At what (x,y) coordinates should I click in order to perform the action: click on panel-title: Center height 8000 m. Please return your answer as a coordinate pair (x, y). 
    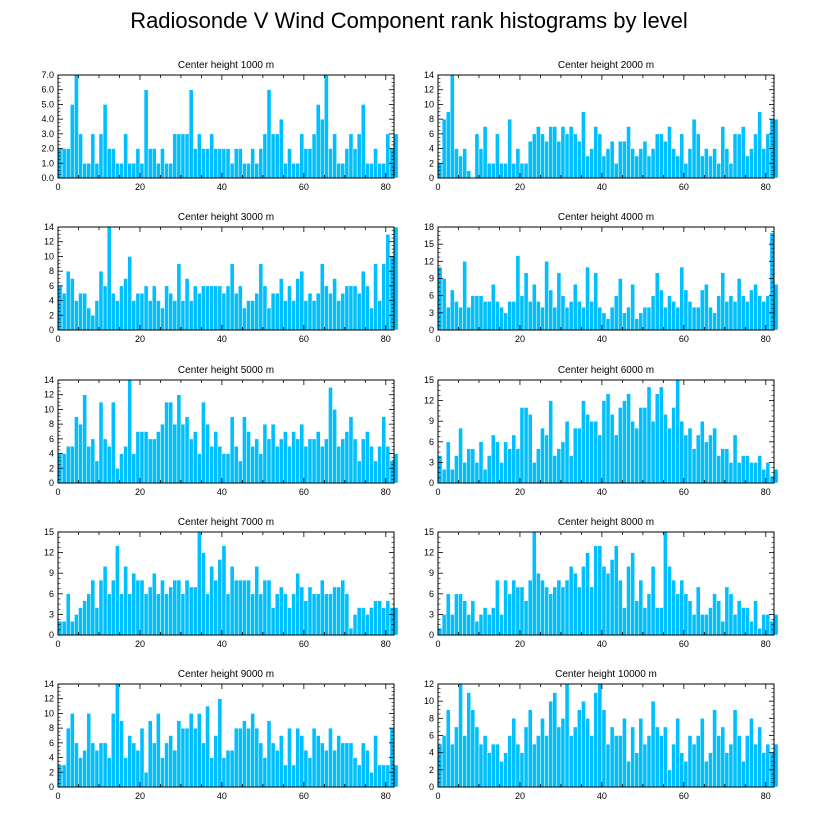
    Looking at the image, I should click on (606, 522).